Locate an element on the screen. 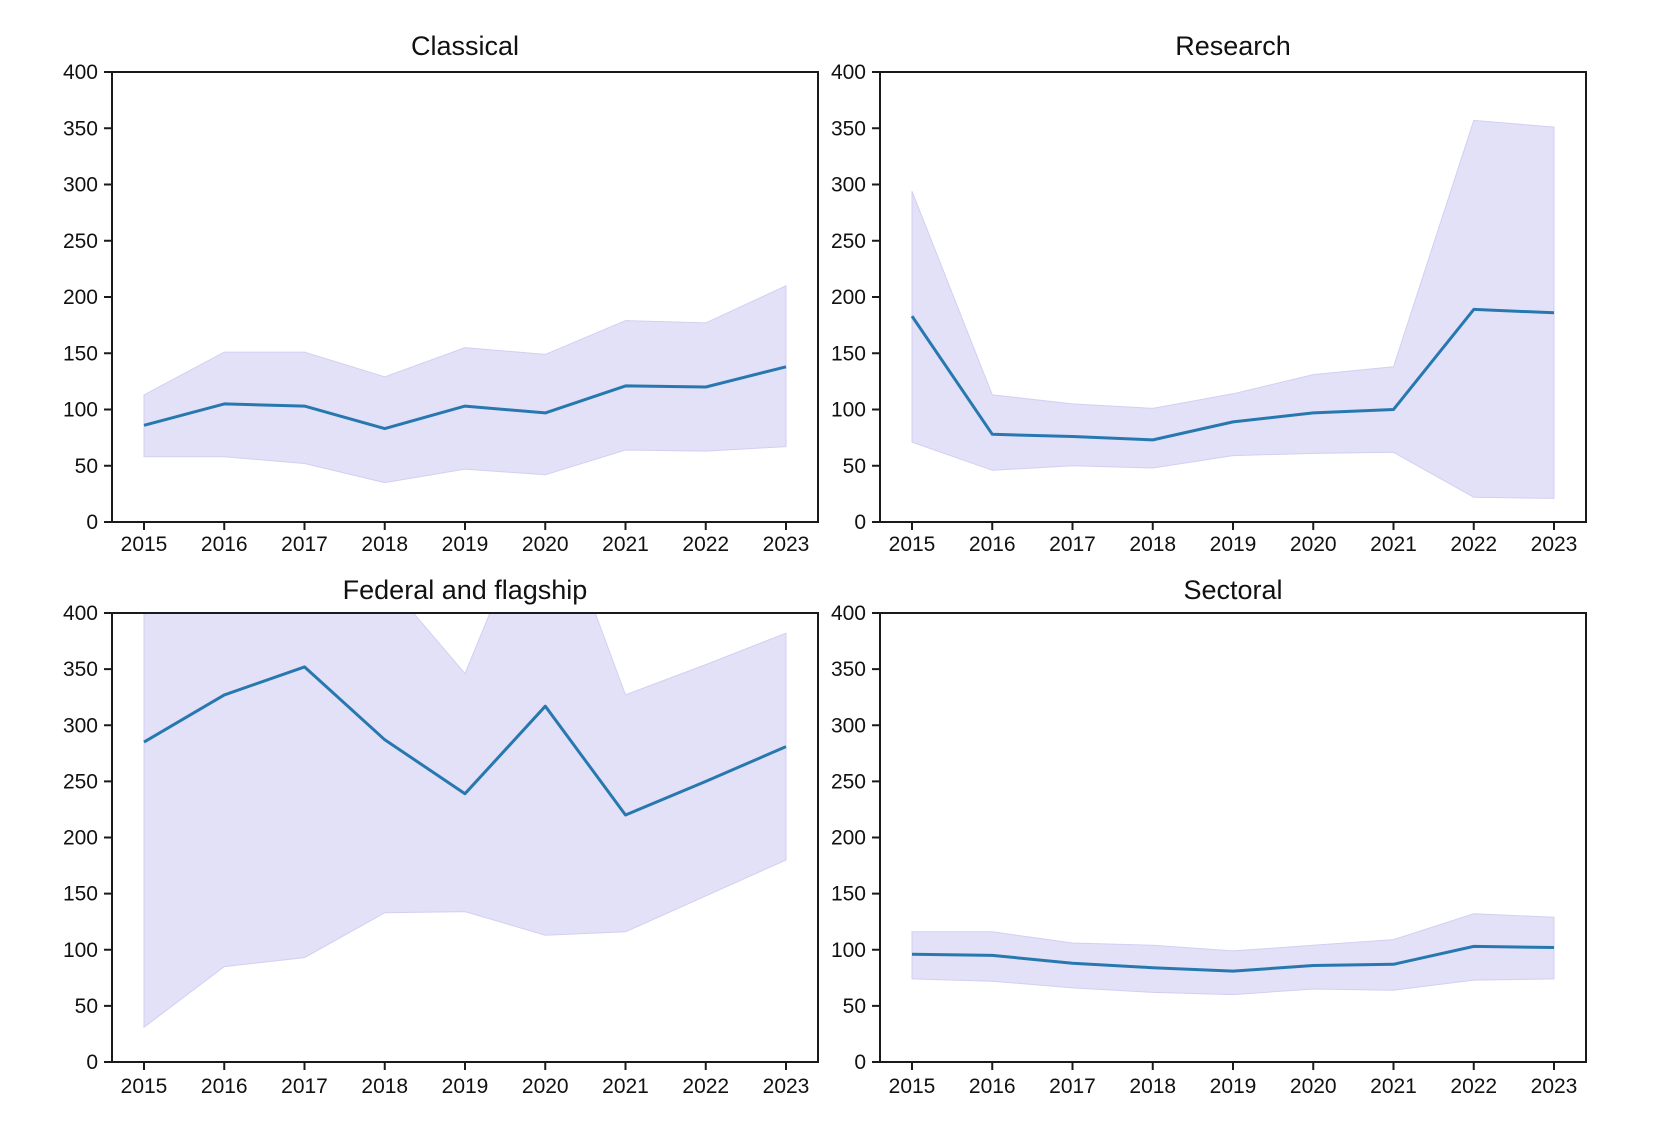  chart-title: Research is located at coordinates (1233, 46).